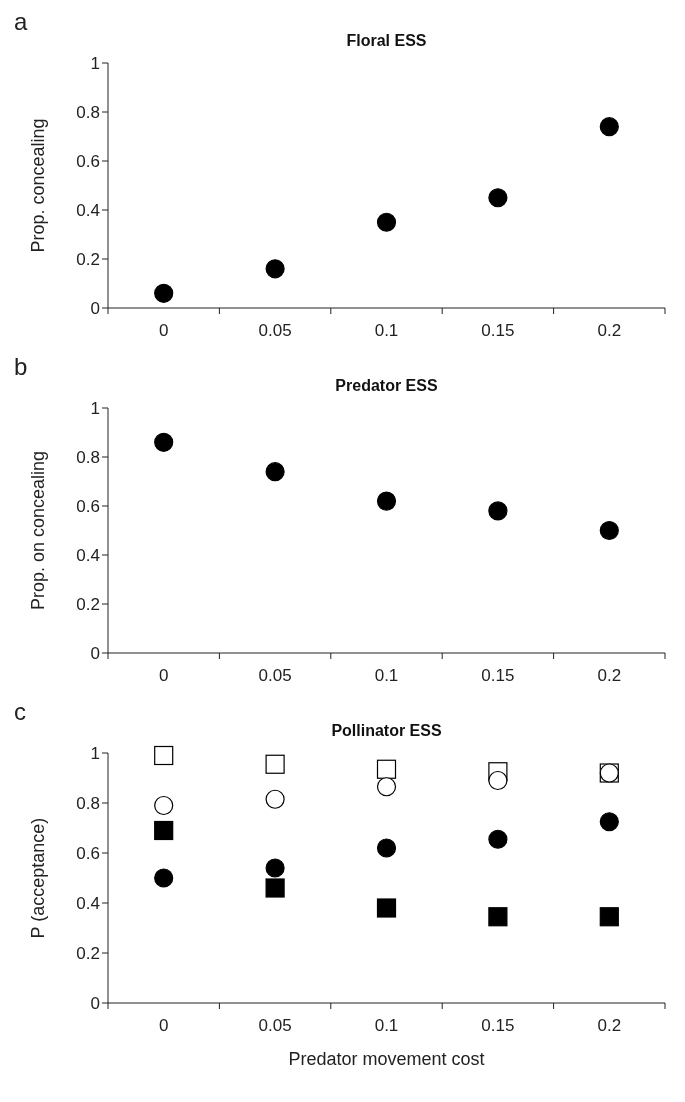 The image size is (685, 1102). What do you see at coordinates (386, 41) in the screenshot?
I see `chart-title: Floral ESS` at bounding box center [386, 41].